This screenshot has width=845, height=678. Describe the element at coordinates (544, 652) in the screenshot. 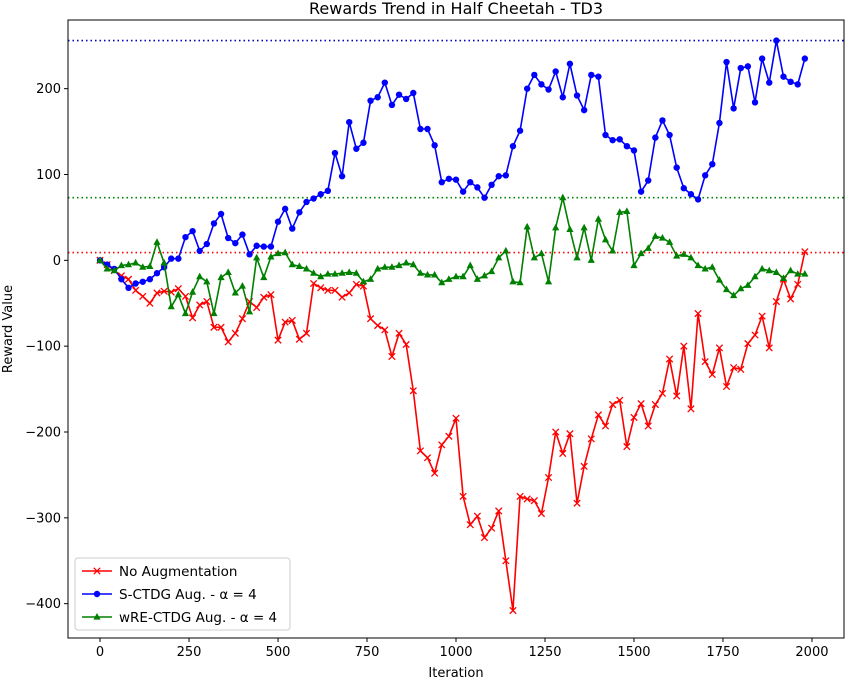

I see `x-tick-label: 1250` at that location.